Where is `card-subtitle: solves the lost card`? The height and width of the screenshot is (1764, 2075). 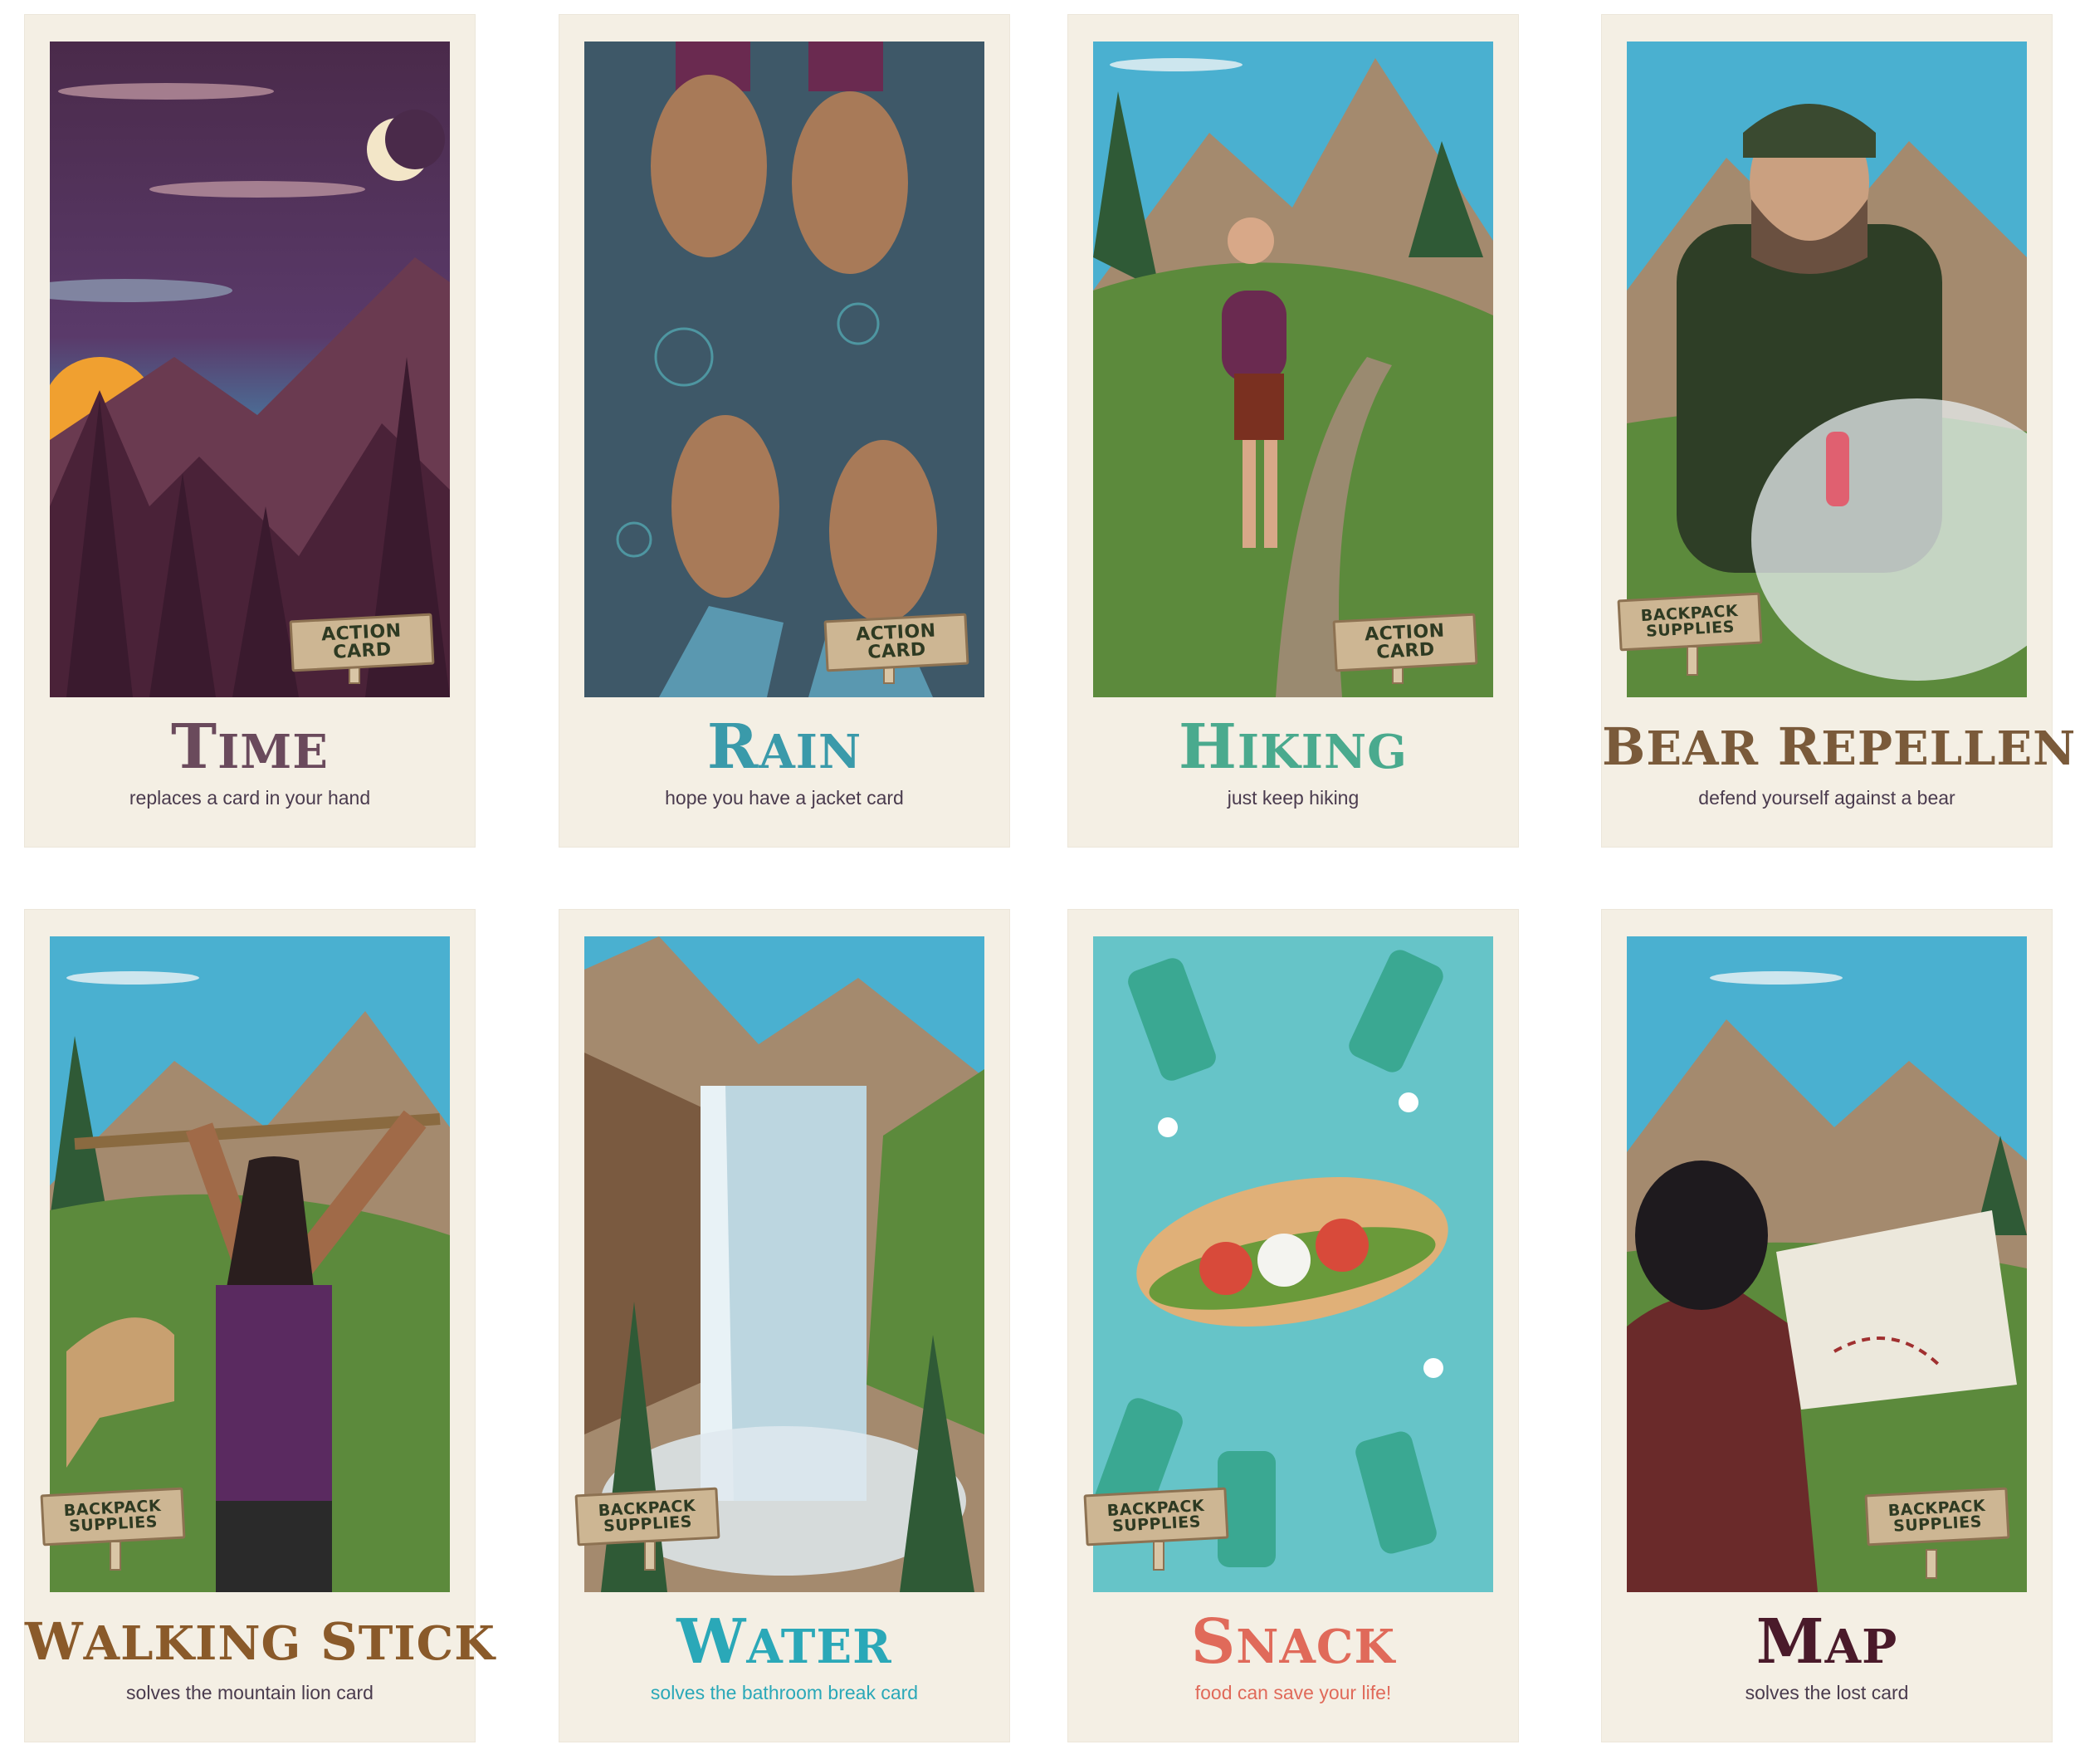 card-subtitle: solves the lost card is located at coordinates (1827, 1693).